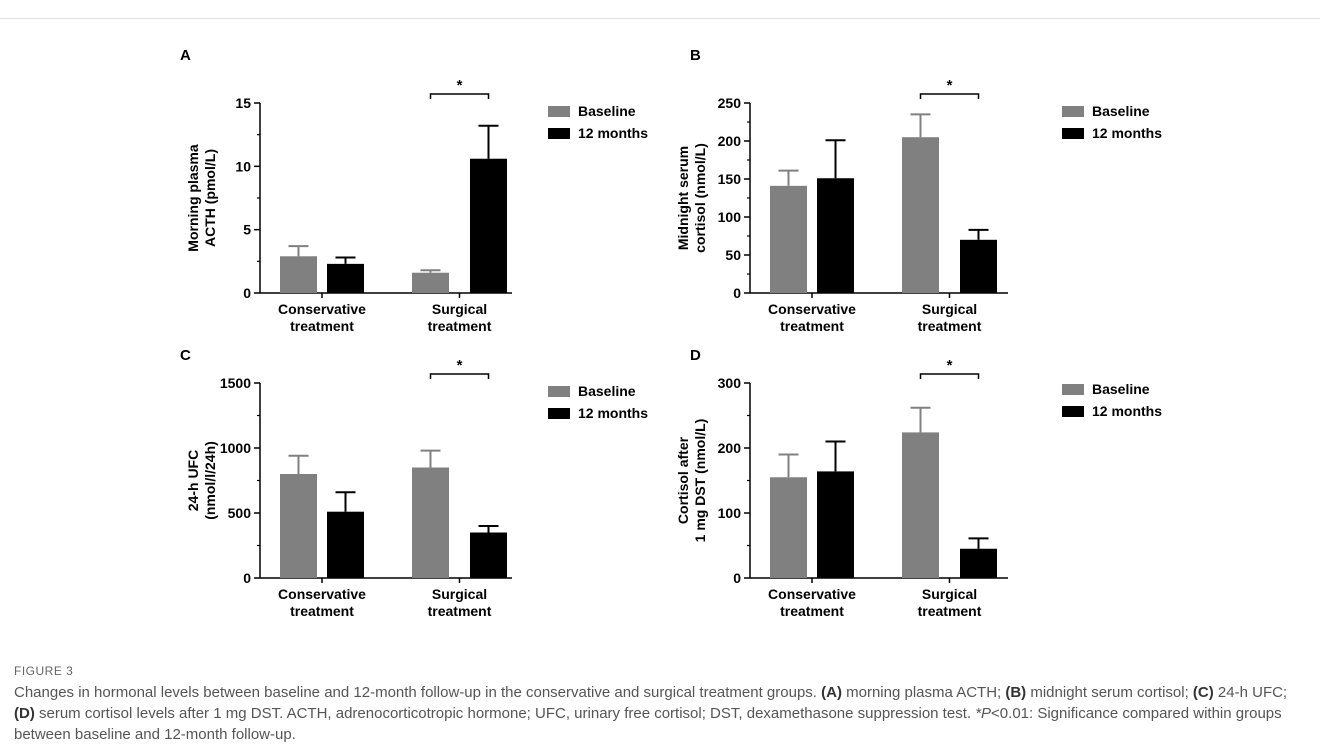 This screenshot has height=754, width=1320. I want to click on panel-d-y-axis-label: 1 mg DST (nmol/L), so click(700, 481).